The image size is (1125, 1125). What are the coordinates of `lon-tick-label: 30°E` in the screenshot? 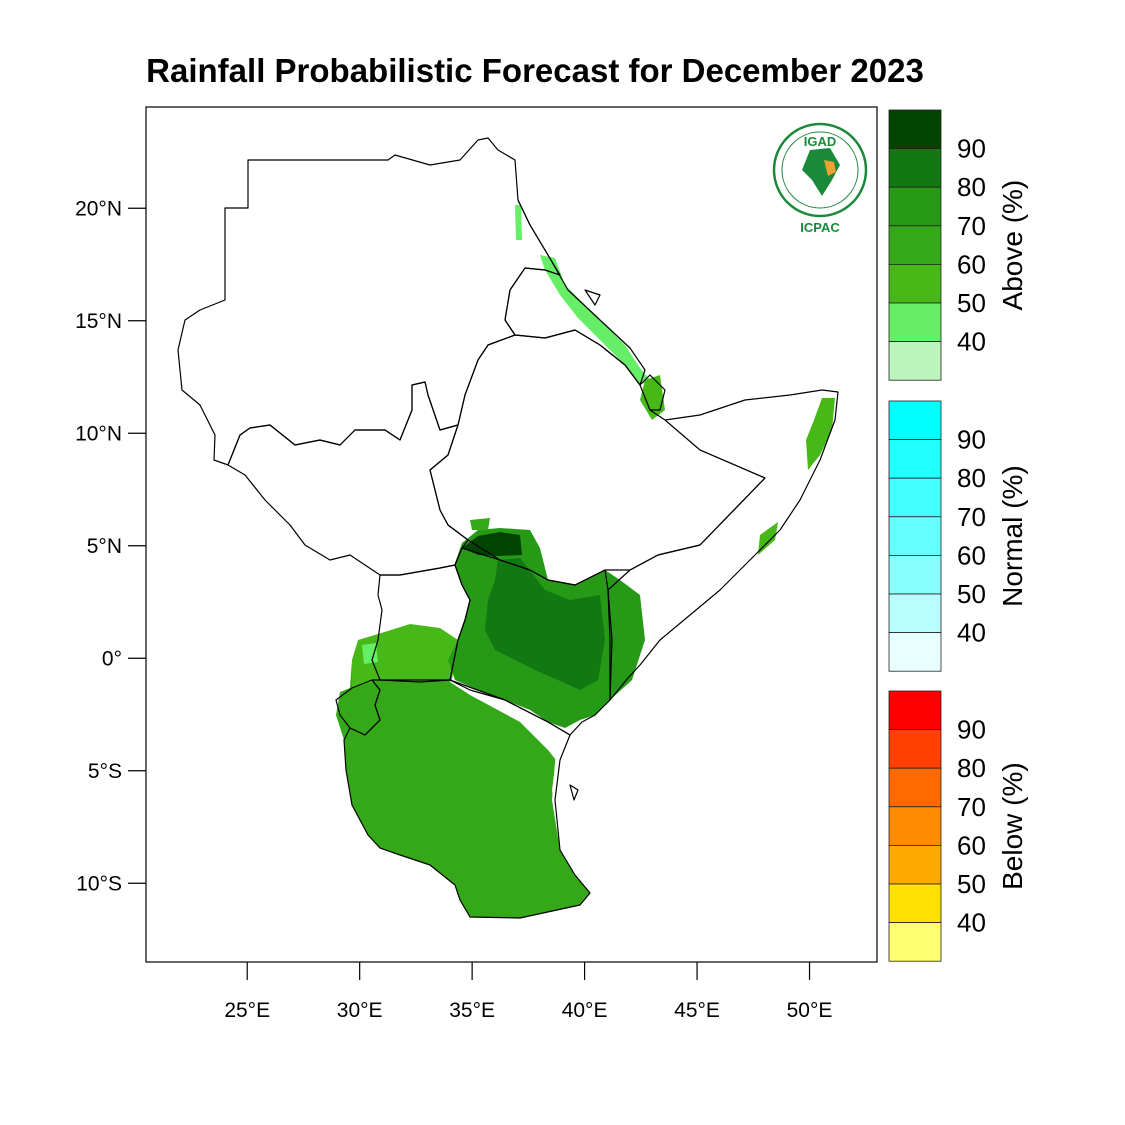 It's located at (360, 1010).